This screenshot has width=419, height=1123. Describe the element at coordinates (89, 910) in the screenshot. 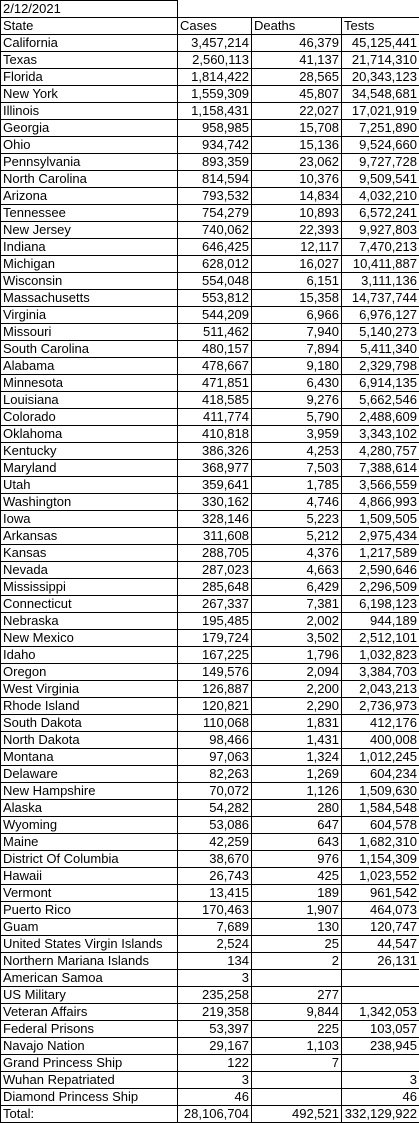

I see `state-cell: Puerto Rico` at that location.